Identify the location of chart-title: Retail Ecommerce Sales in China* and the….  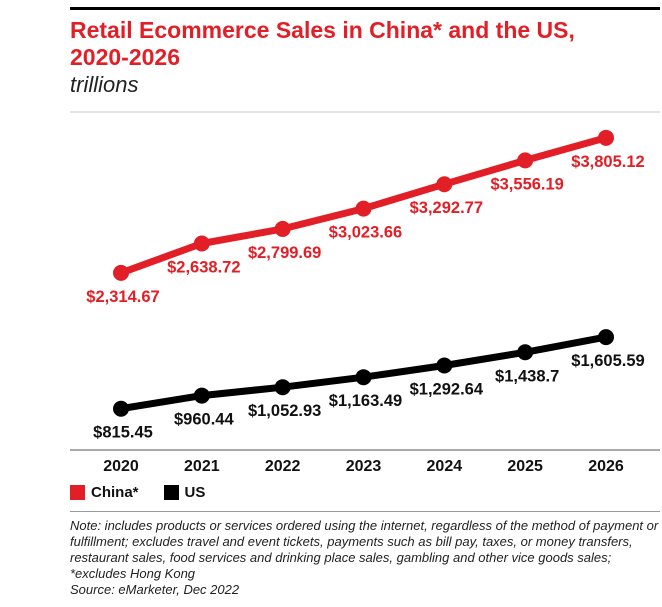
(322, 43).